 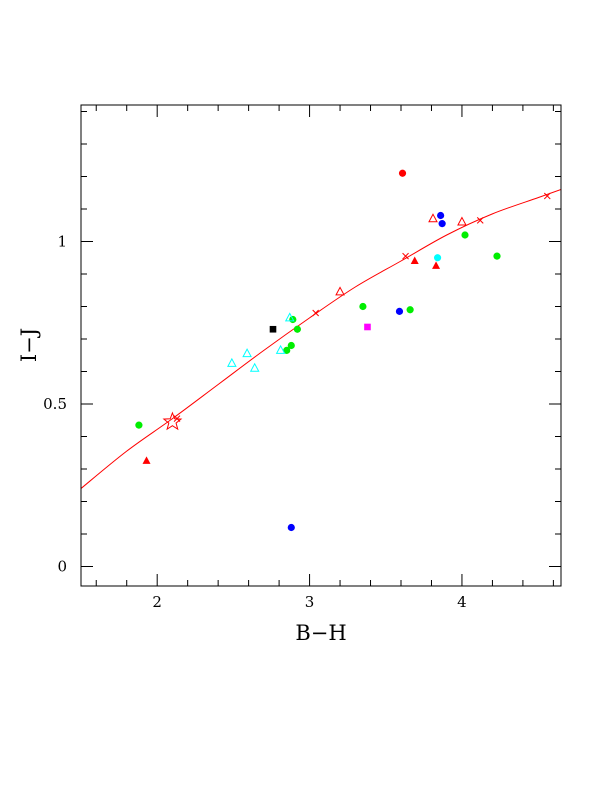 I want to click on y-tick-label: 0.5, so click(x=55, y=404).